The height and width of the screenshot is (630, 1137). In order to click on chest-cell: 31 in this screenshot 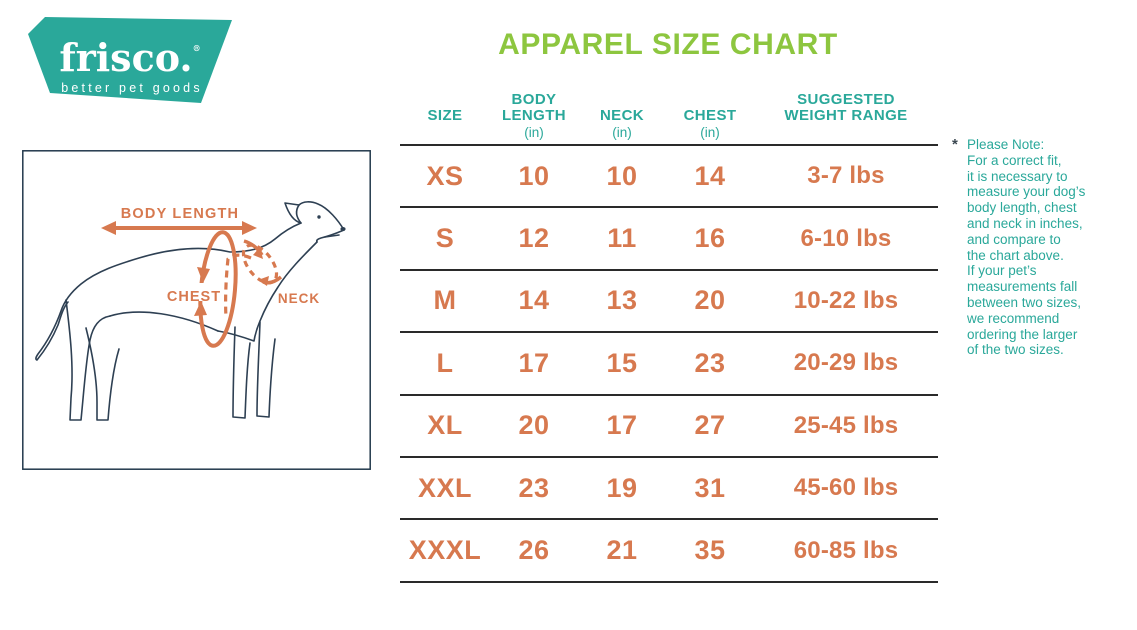, I will do `click(710, 487)`.